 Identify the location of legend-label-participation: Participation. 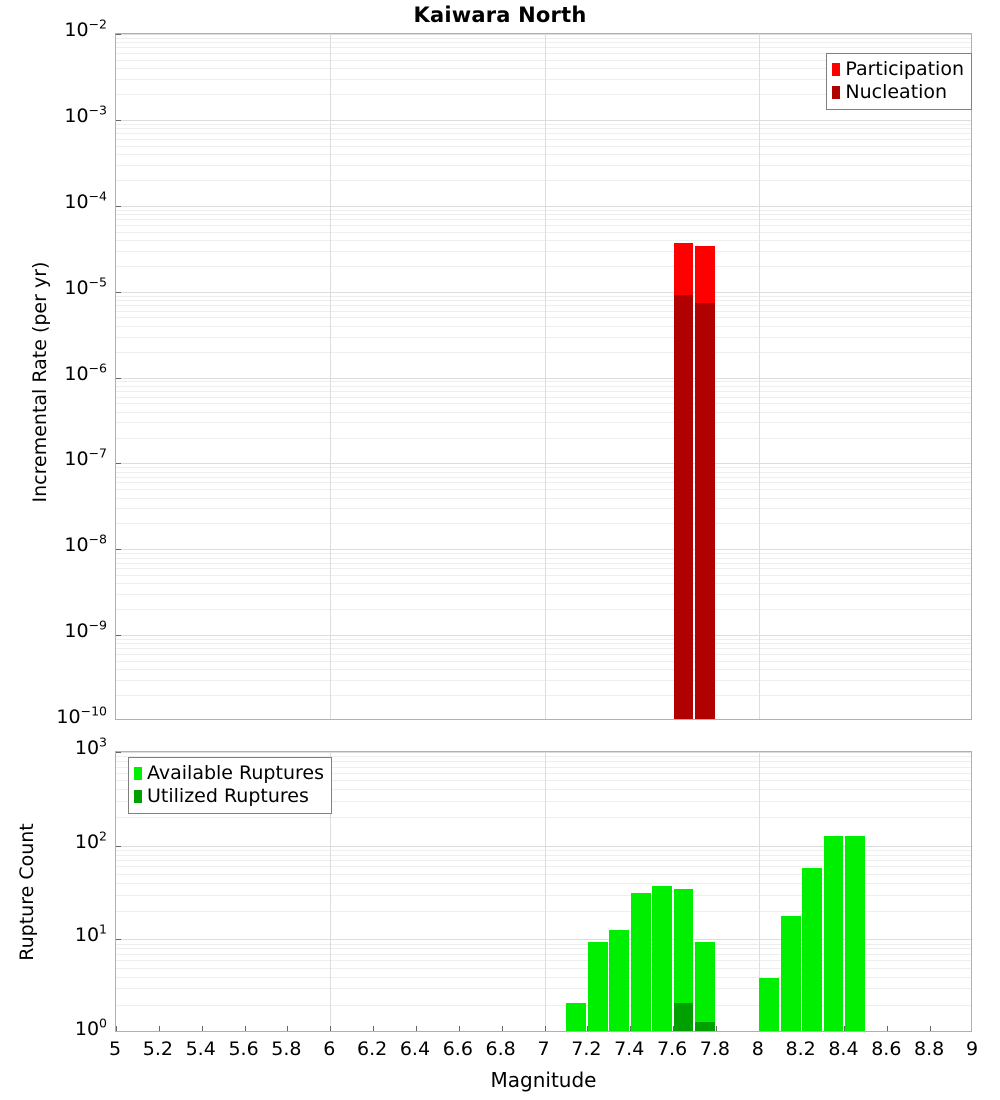
(904, 69).